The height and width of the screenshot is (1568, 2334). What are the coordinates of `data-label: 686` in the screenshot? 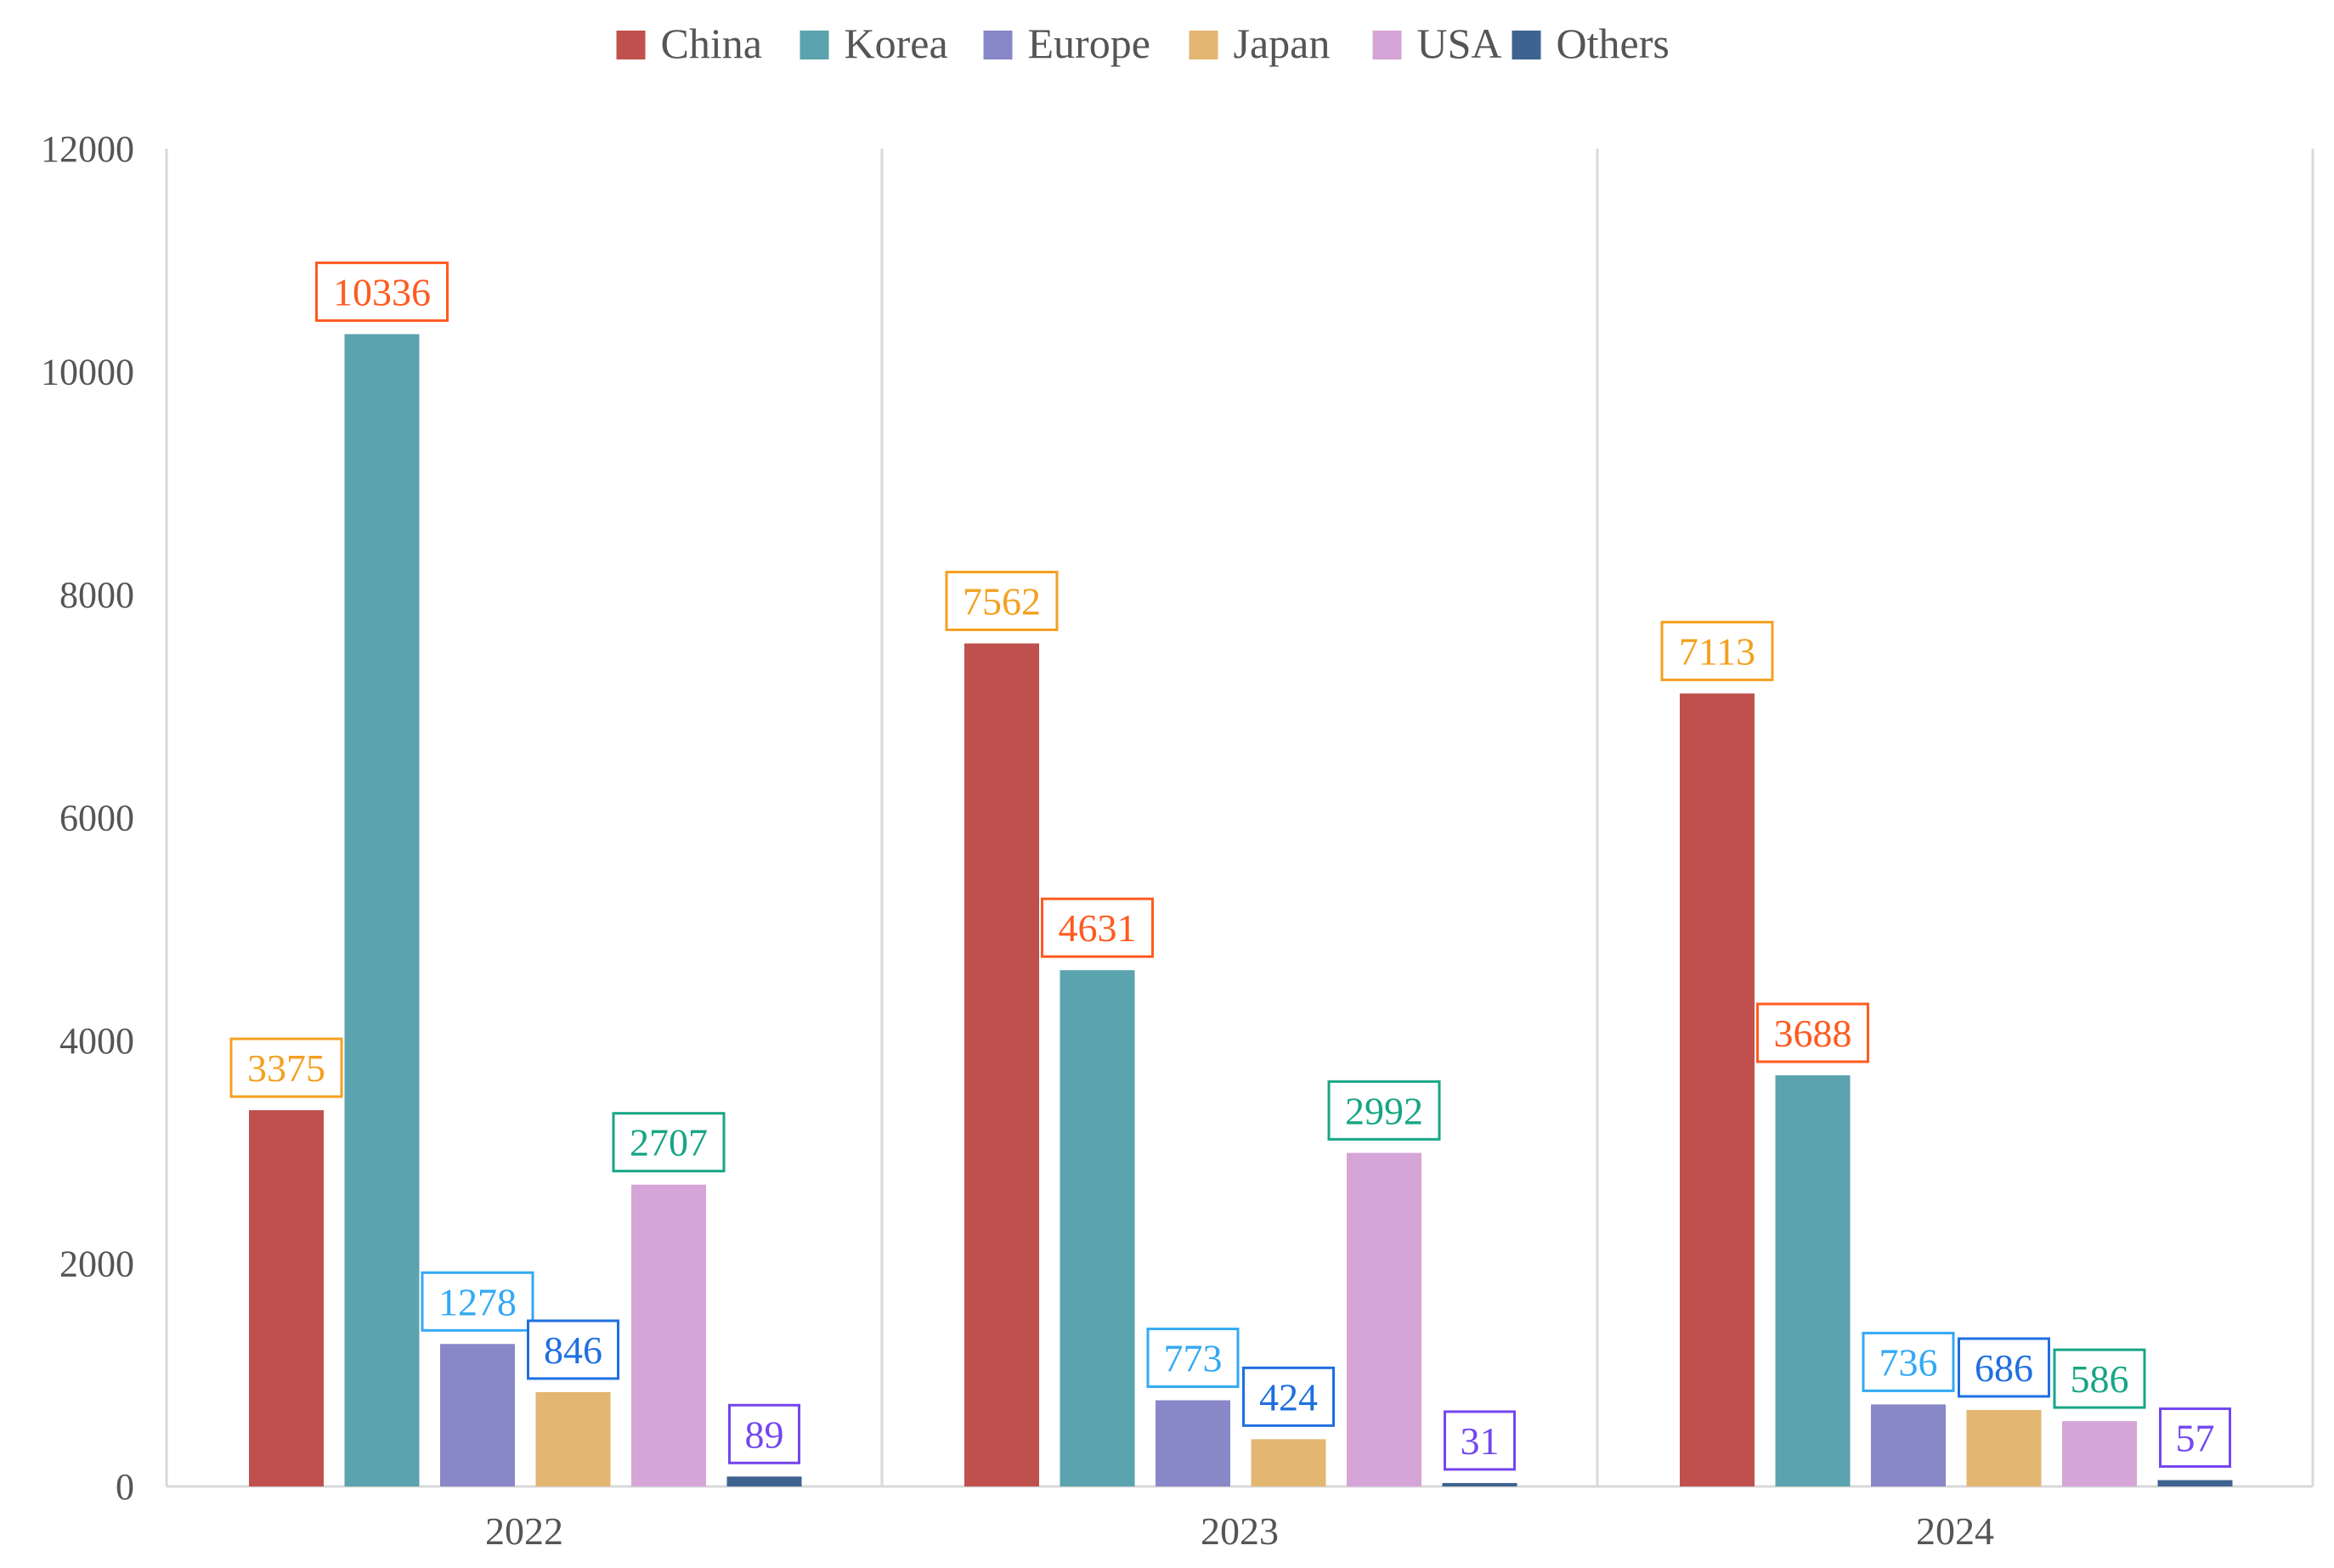 It's located at (2004, 1367).